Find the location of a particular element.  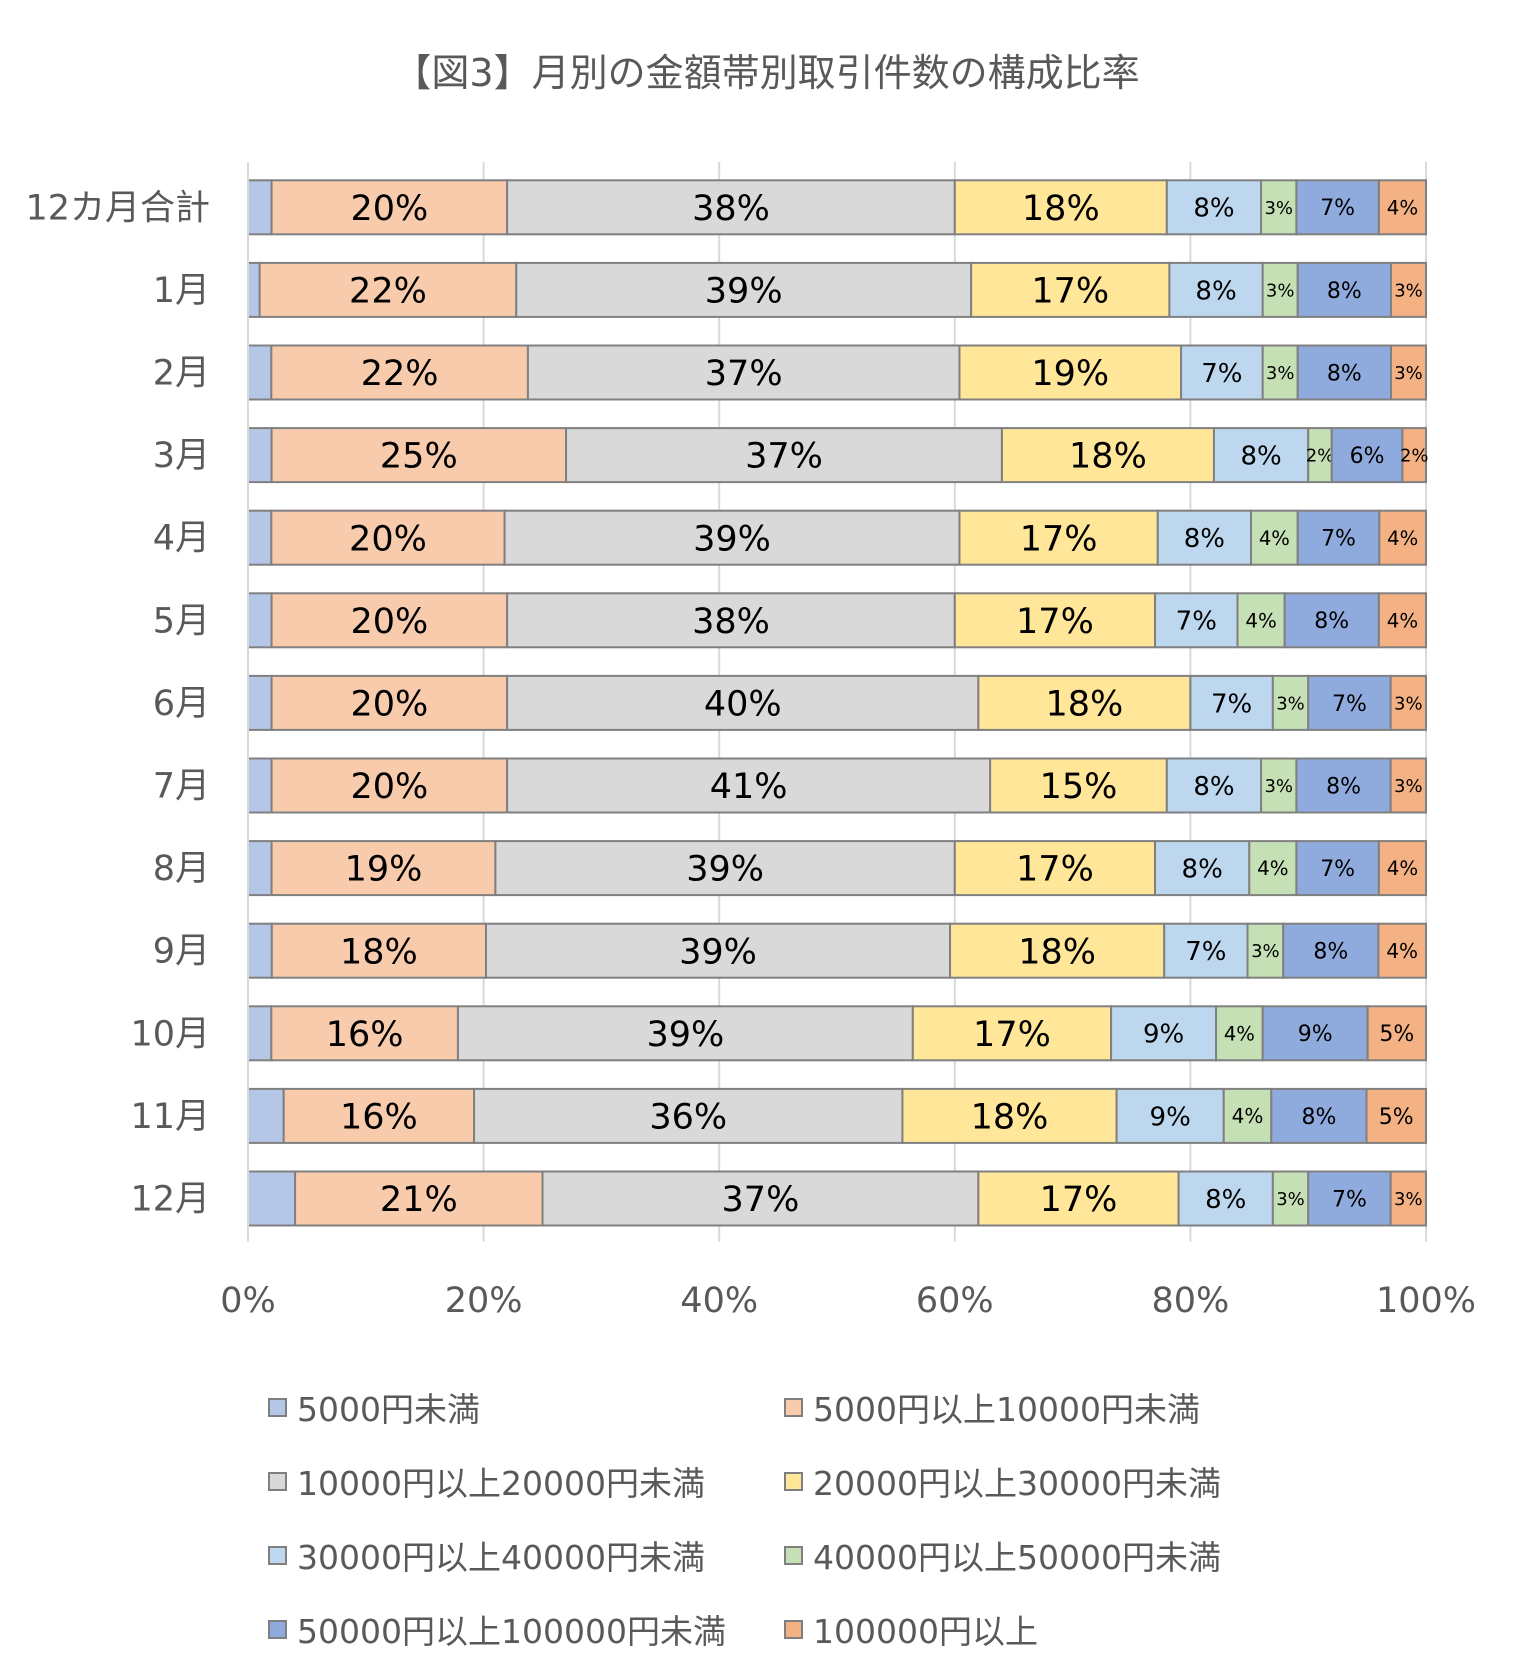

data-label: 22% is located at coordinates (400, 374).